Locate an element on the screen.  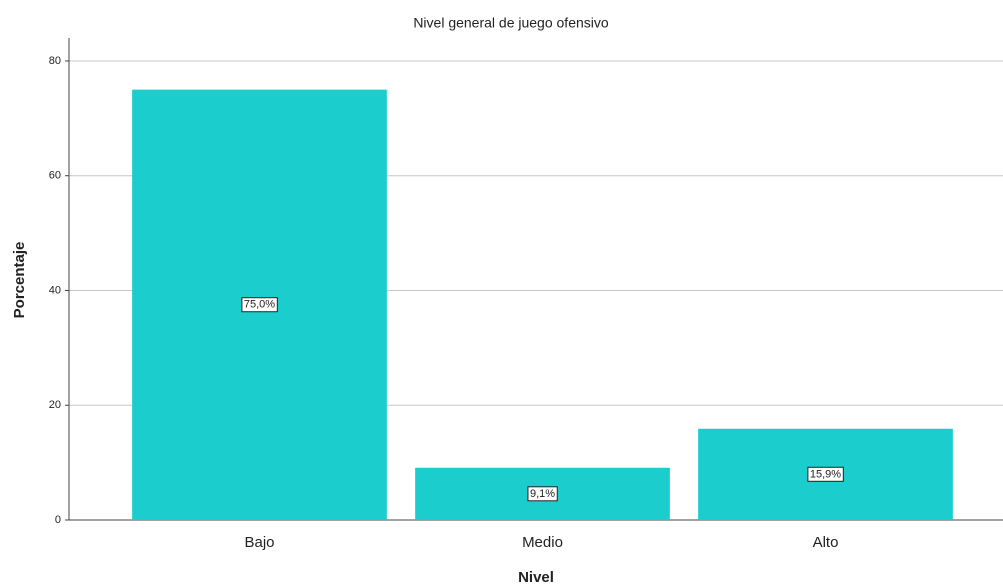
chart-title: Nivel general de juego ofensivo is located at coordinates (511, 23).